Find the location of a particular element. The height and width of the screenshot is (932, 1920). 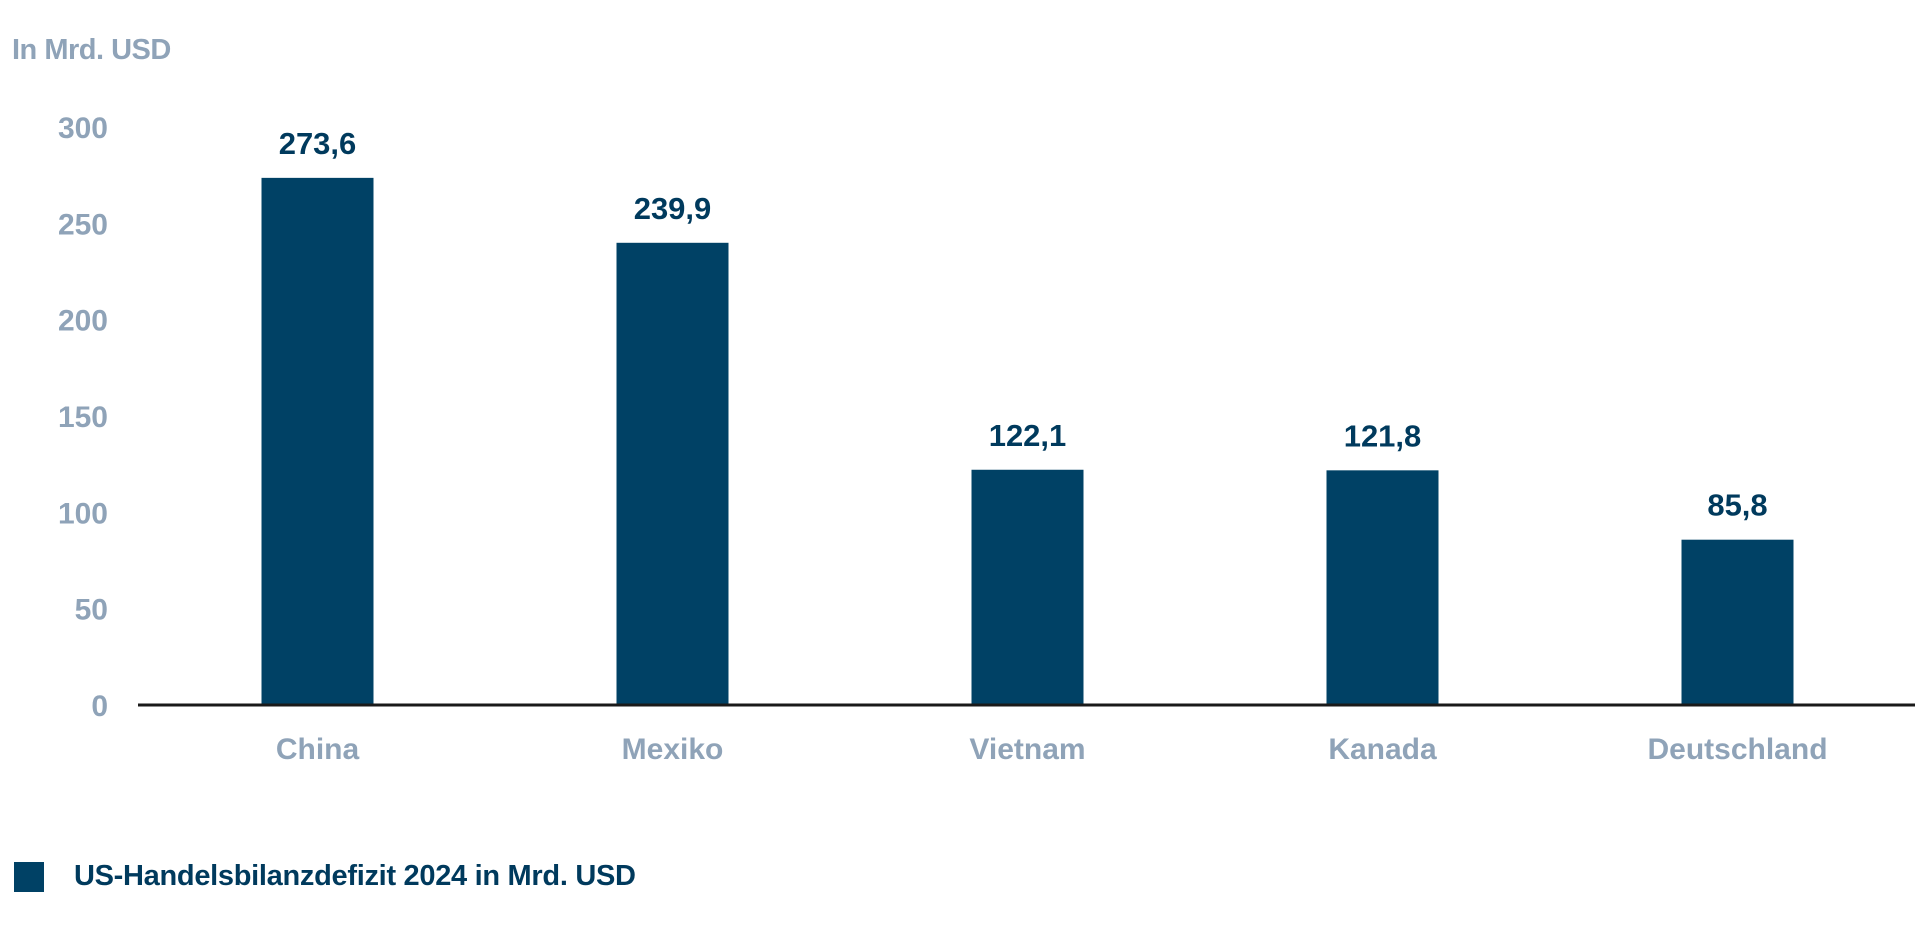

legend-swatch is located at coordinates (29, 876).